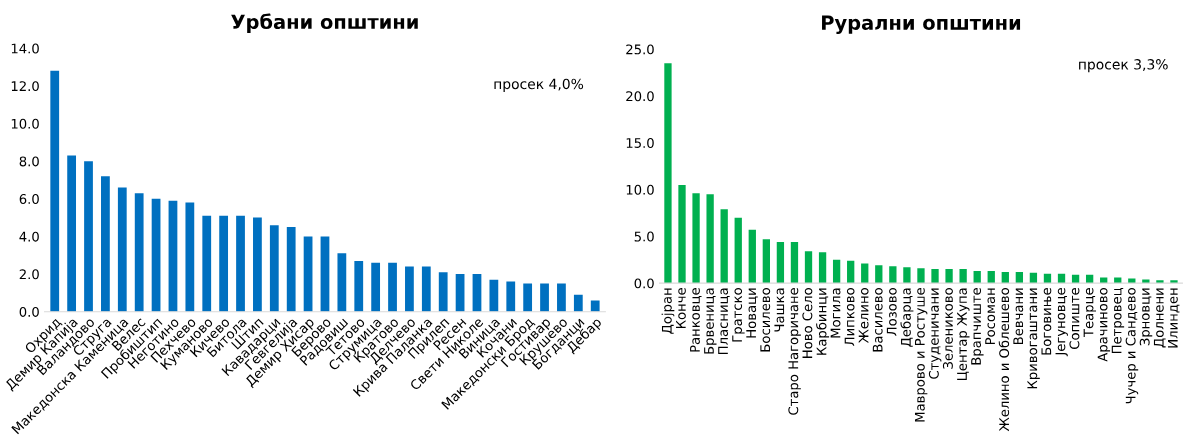 This screenshot has width=1183, height=439. I want to click on x-tick-label: Ранковце, so click(696, 320).